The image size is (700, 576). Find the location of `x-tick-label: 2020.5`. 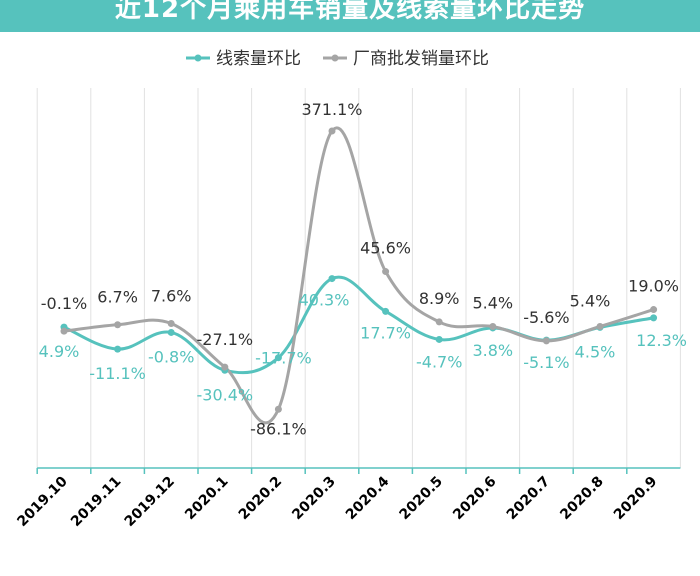

x-tick-label: 2020.5 is located at coordinates (422, 499).